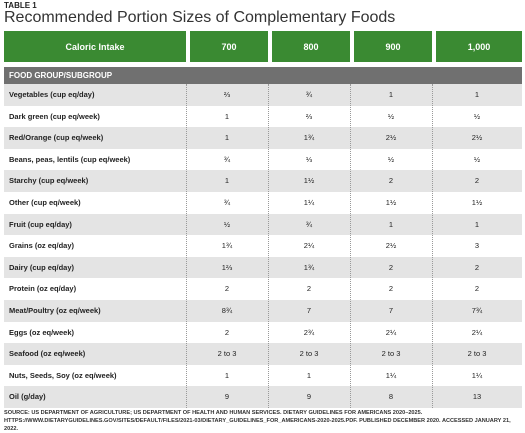  I want to click on table-cell: 8¾, so click(227, 310).